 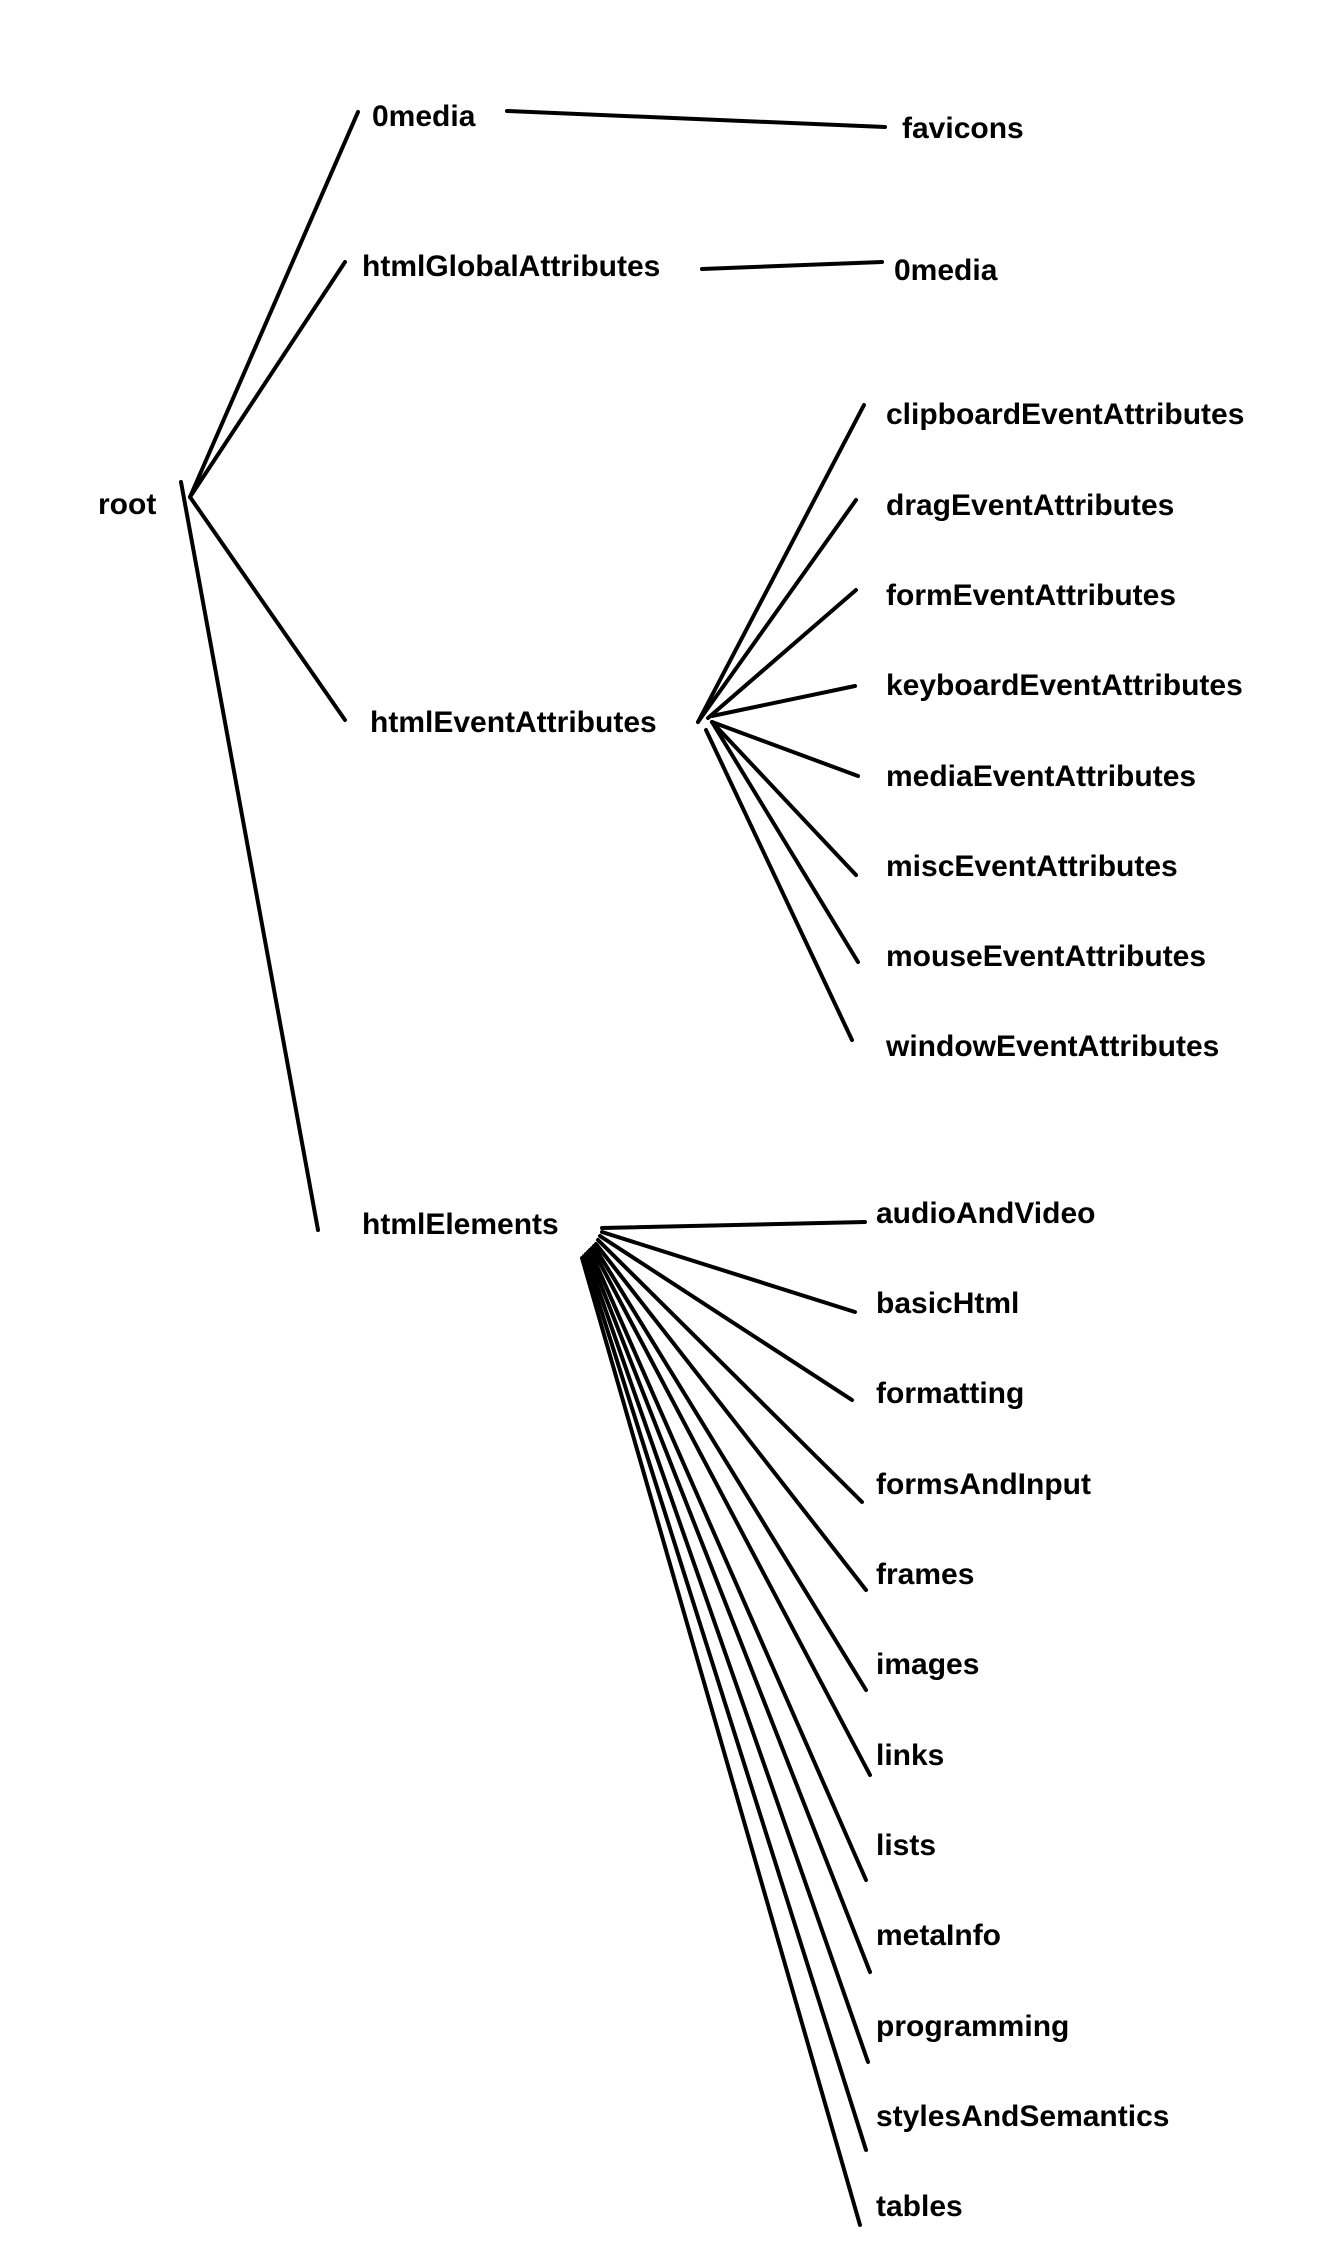 I want to click on edge-htmleventattributes-misceventattributes, so click(x=784, y=798).